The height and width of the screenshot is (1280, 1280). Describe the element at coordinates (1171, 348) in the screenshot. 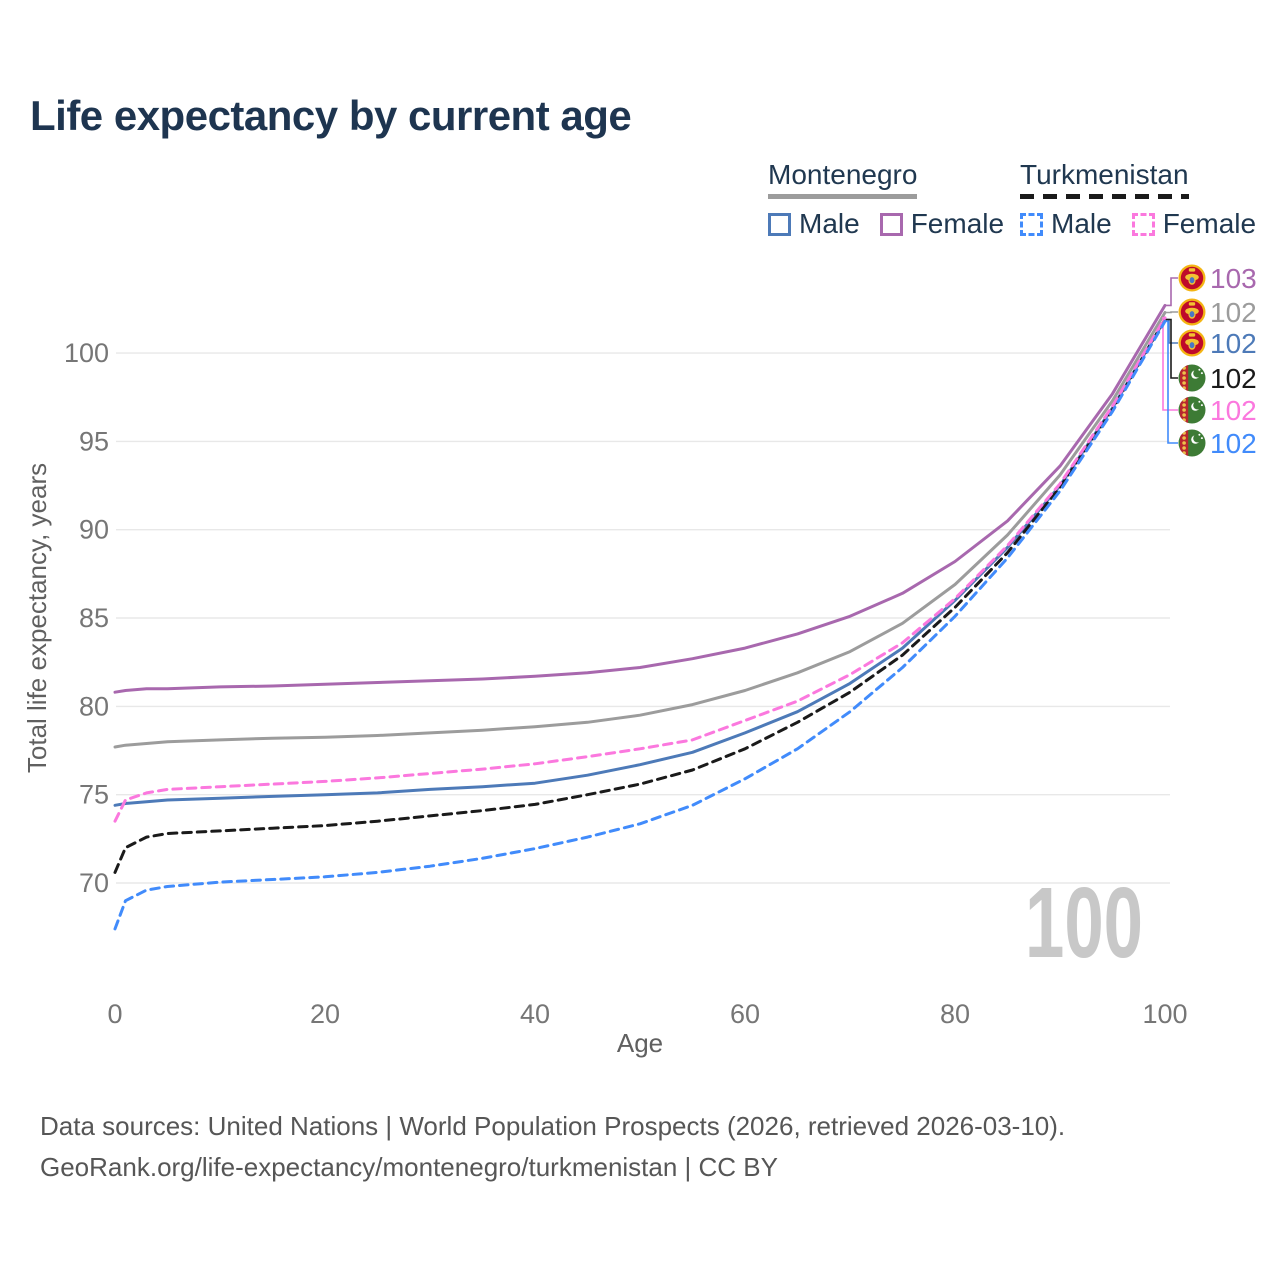

I see `leader-line-turkmenistan-both-sexes` at that location.